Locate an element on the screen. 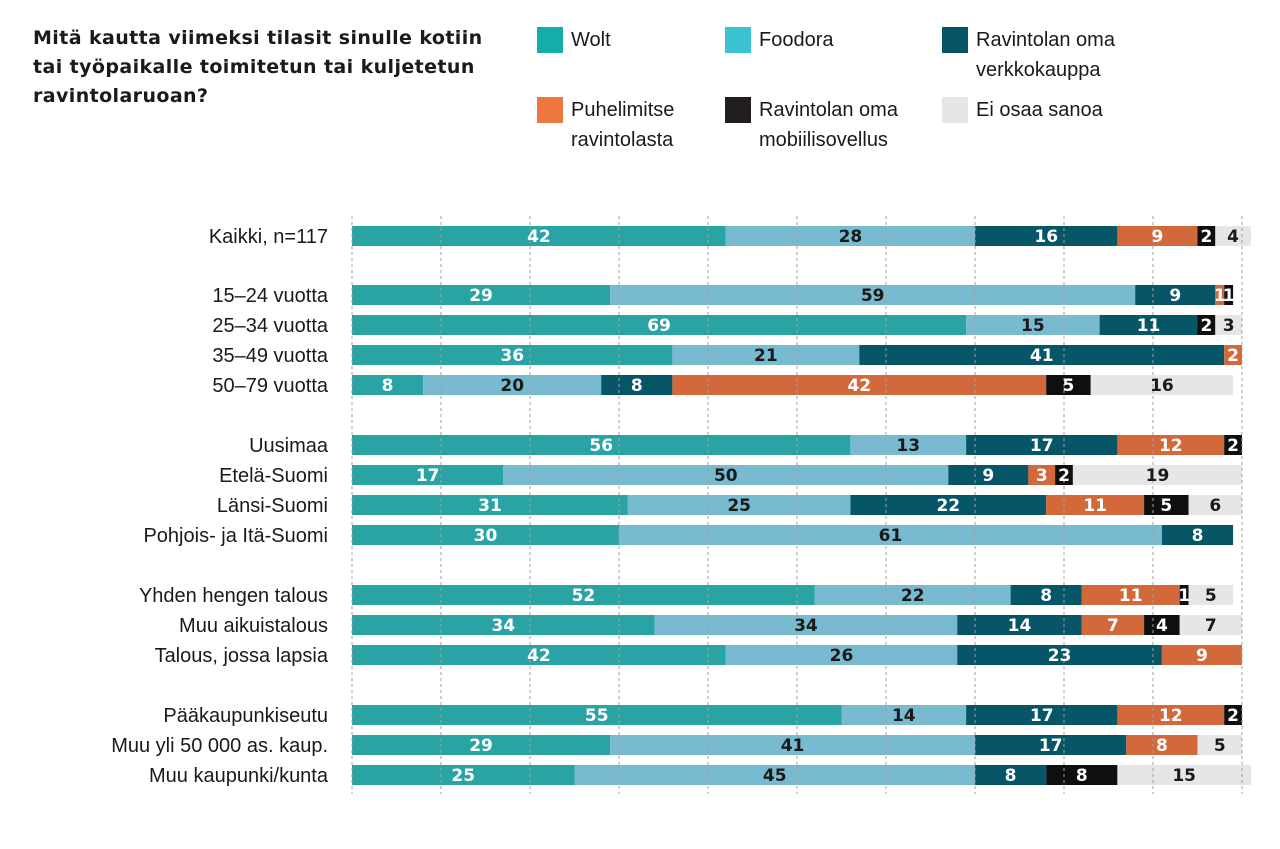  data-label: 29 is located at coordinates (481, 746).